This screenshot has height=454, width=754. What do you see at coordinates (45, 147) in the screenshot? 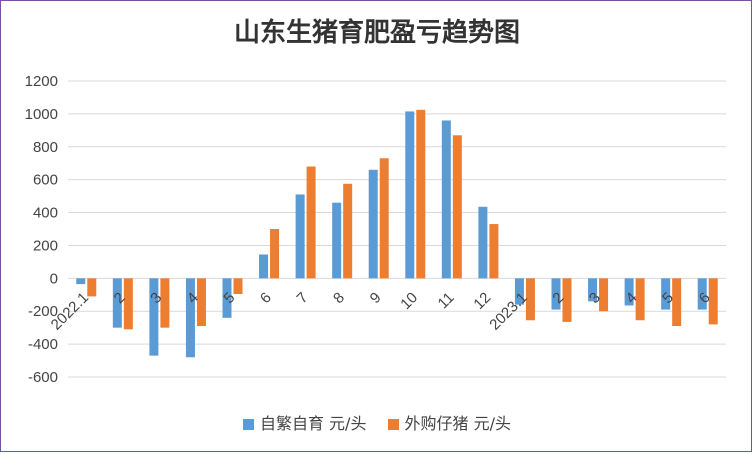
I see `y-tick-label: 800` at bounding box center [45, 147].